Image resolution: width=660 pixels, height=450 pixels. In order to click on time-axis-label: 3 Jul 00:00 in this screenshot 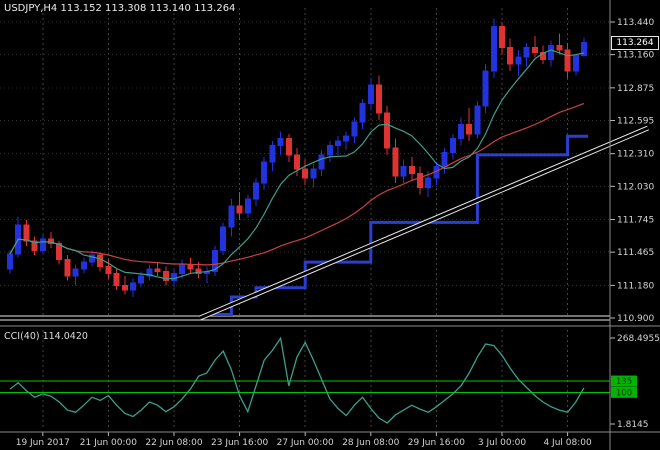, I will do `click(502, 443)`.